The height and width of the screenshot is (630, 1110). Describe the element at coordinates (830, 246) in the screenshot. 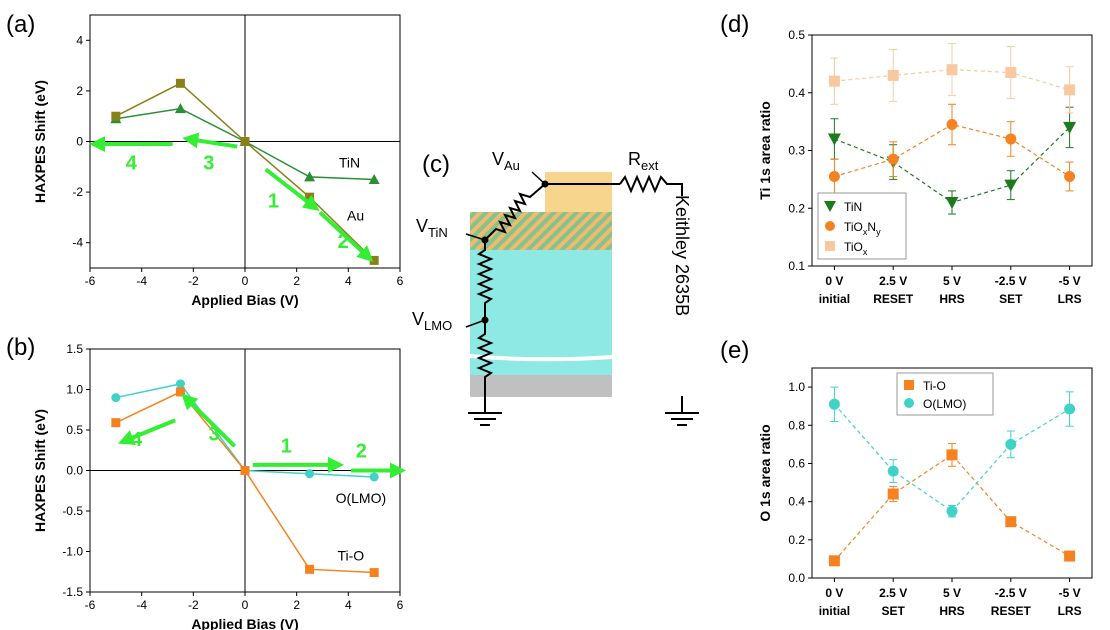

I see `legend-marker-TiOx` at that location.